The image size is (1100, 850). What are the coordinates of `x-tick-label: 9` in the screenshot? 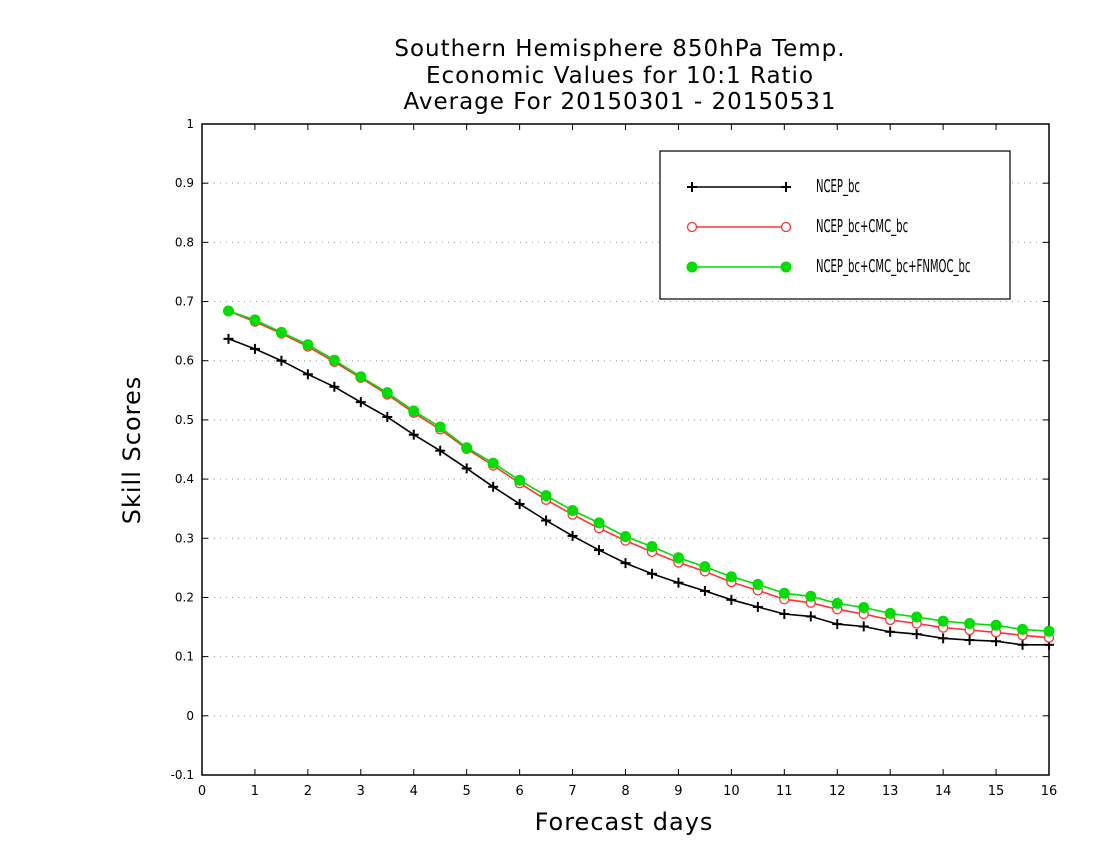 It's located at (678, 791).